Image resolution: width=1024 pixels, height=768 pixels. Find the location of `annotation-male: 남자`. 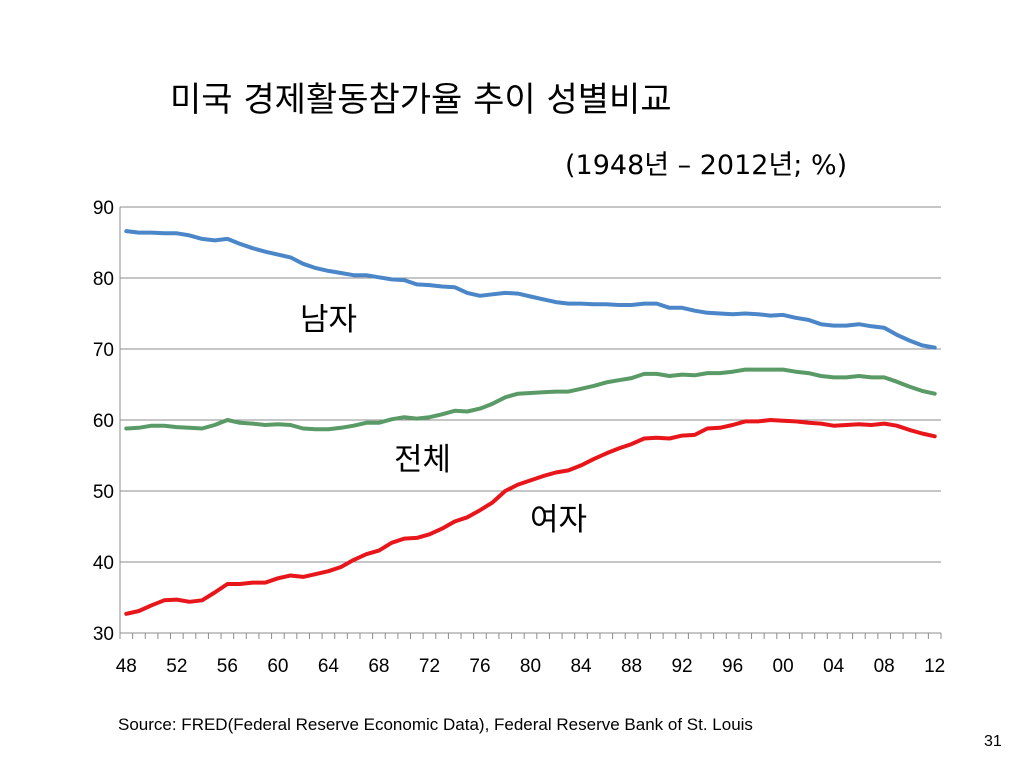

annotation-male: 남자 is located at coordinates (328, 320).